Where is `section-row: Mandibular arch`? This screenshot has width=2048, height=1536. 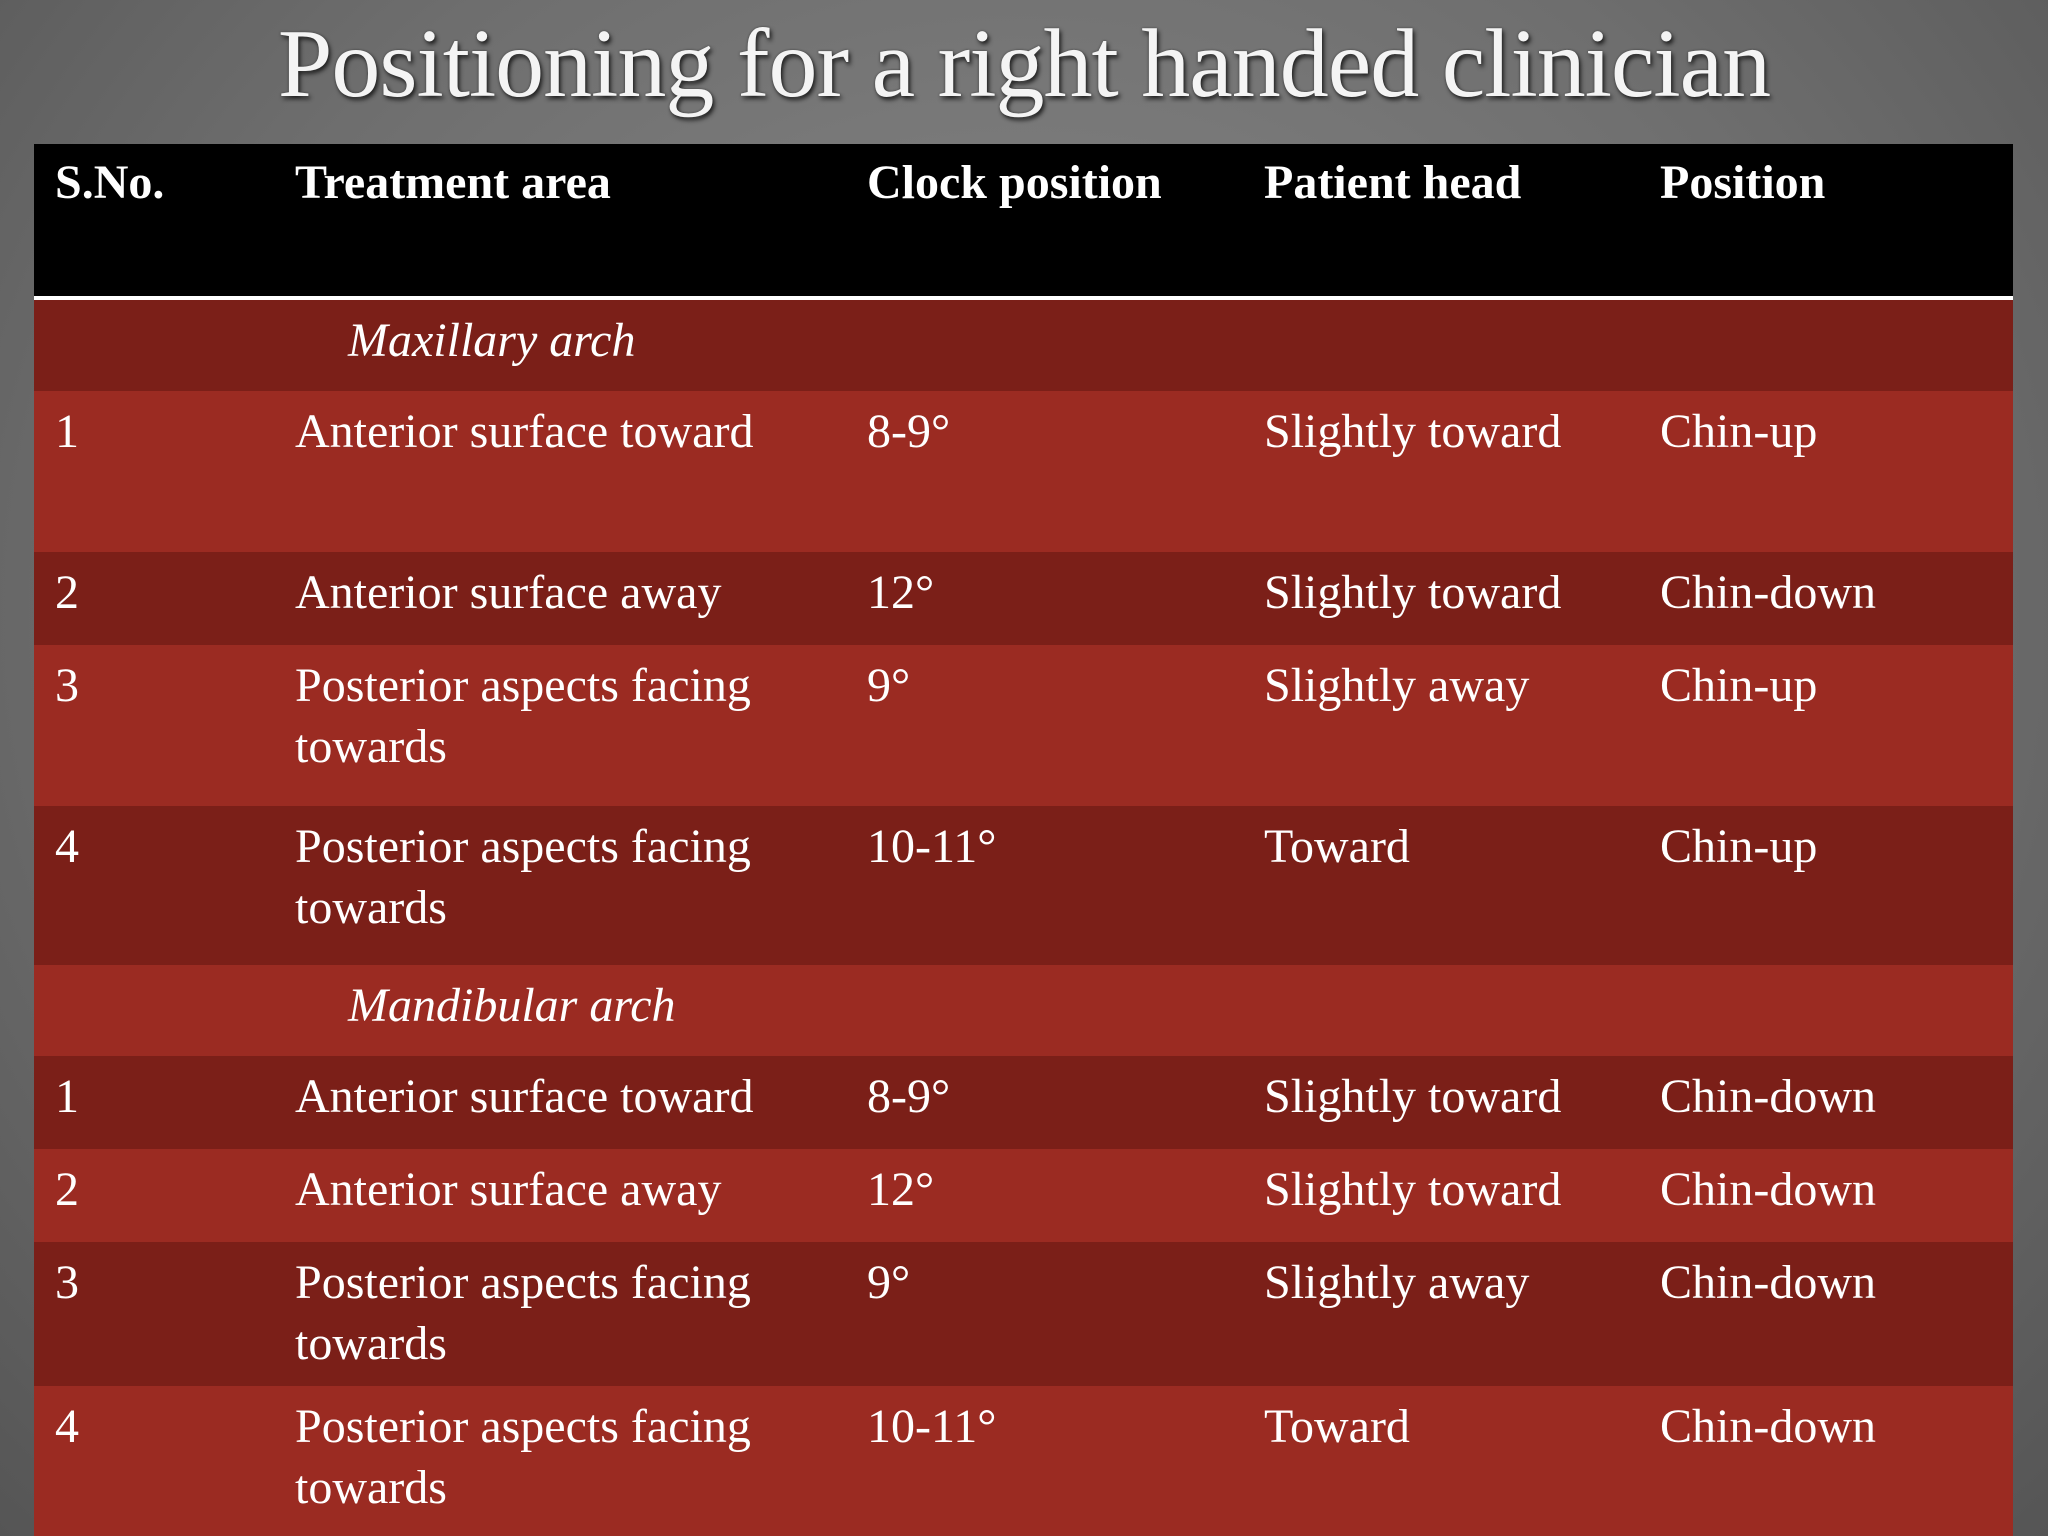 section-row: Mandibular arch is located at coordinates (1023, 1010).